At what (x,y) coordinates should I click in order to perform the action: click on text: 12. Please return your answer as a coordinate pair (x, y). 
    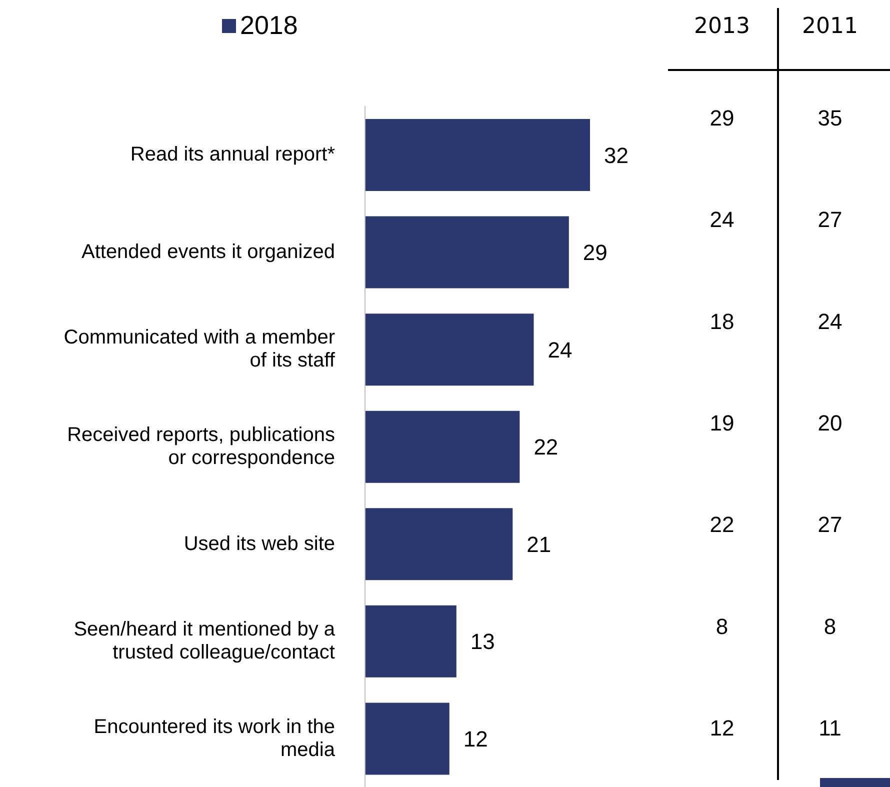
    Looking at the image, I should click on (722, 728).